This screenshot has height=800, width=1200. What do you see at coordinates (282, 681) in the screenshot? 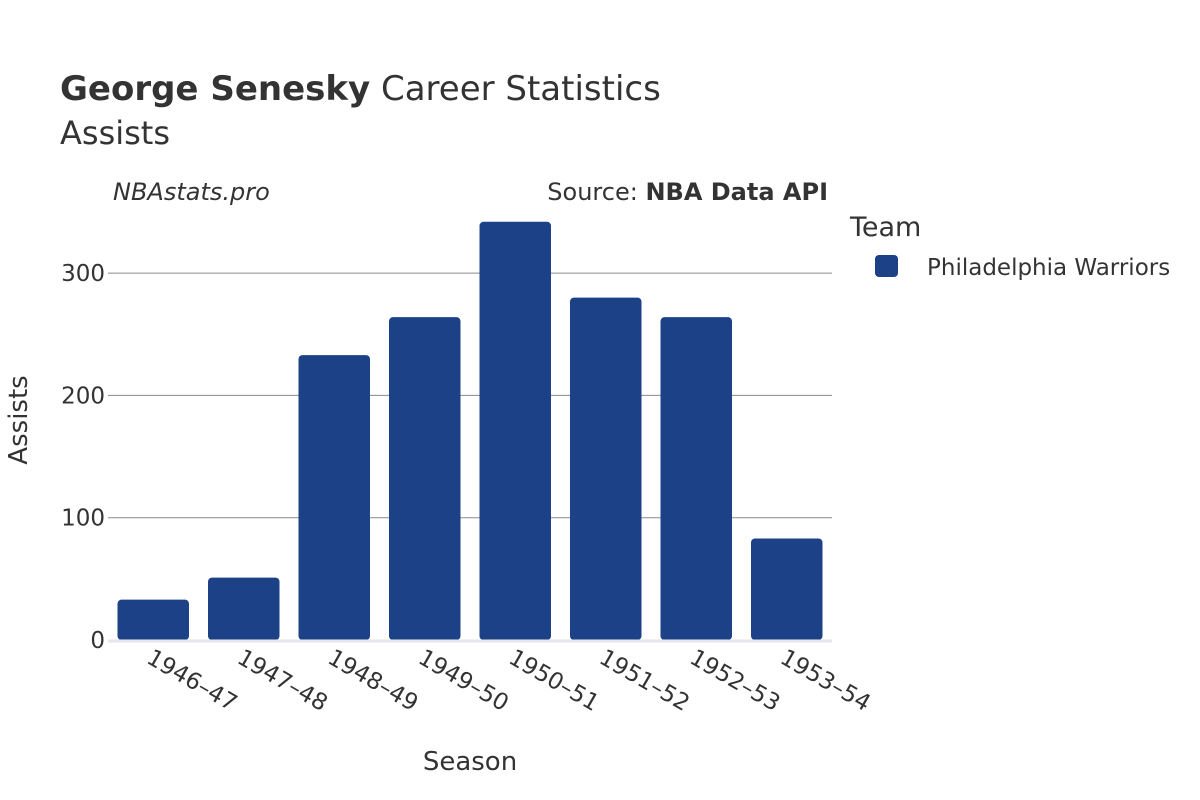
I see `x-tick-label: 1947–48` at bounding box center [282, 681].